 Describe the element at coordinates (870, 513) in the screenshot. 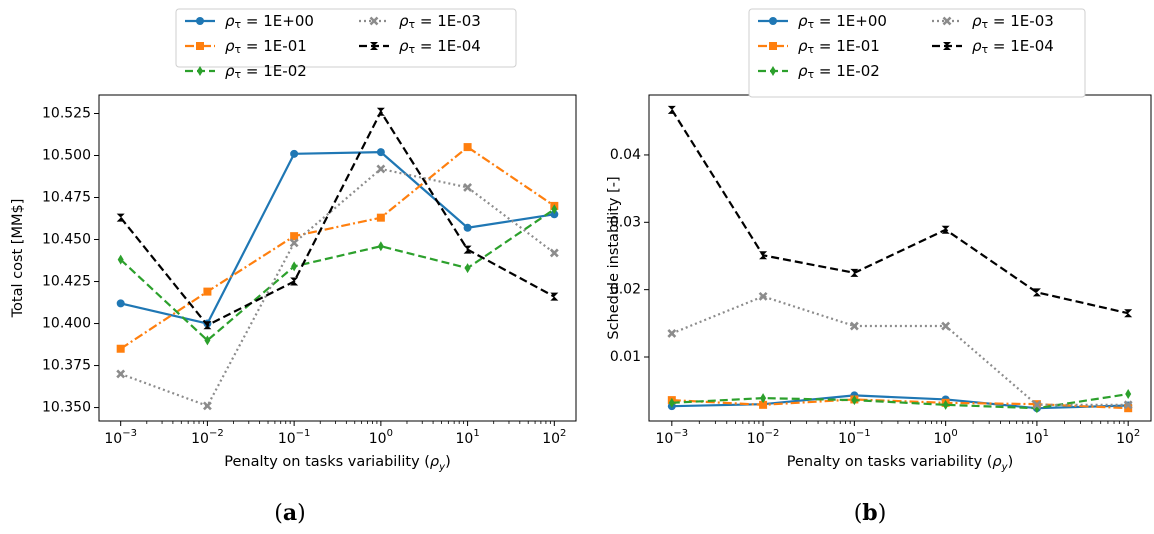

I see `panel-label: (b)` at that location.